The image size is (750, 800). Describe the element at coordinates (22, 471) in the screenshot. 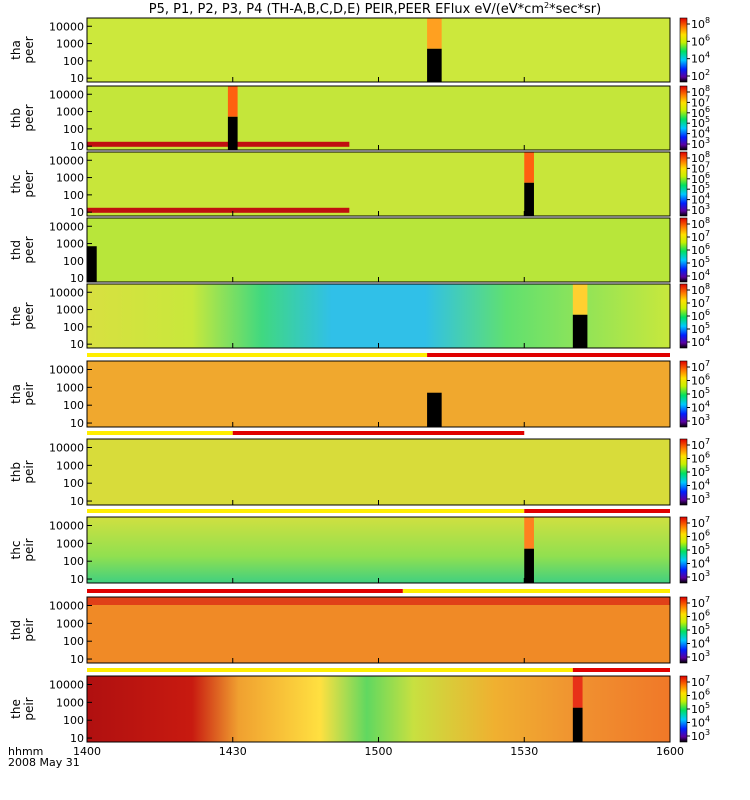

I see `y-axis-label: thbpeir` at that location.